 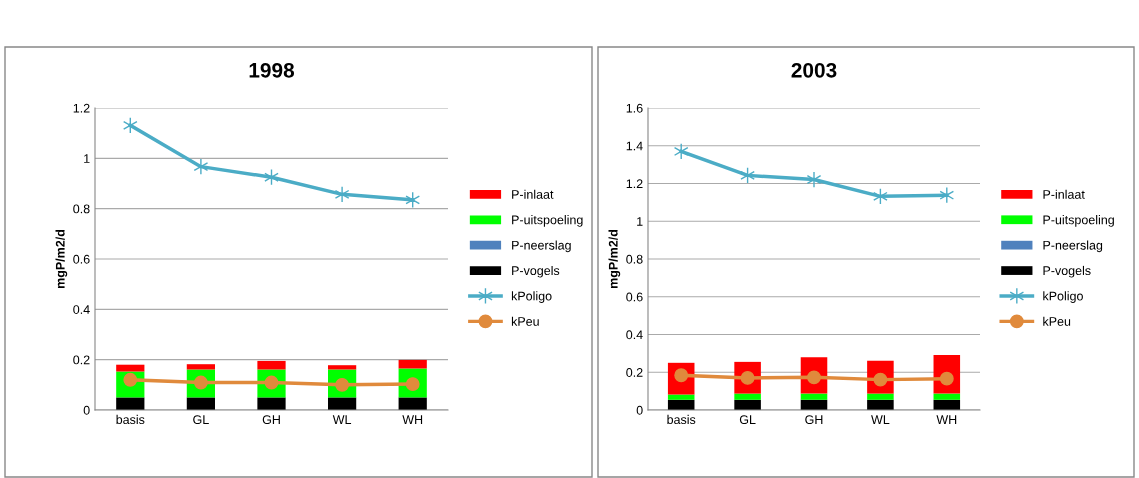 What do you see at coordinates (814, 70) in the screenshot?
I see `chart-title: 2003` at bounding box center [814, 70].